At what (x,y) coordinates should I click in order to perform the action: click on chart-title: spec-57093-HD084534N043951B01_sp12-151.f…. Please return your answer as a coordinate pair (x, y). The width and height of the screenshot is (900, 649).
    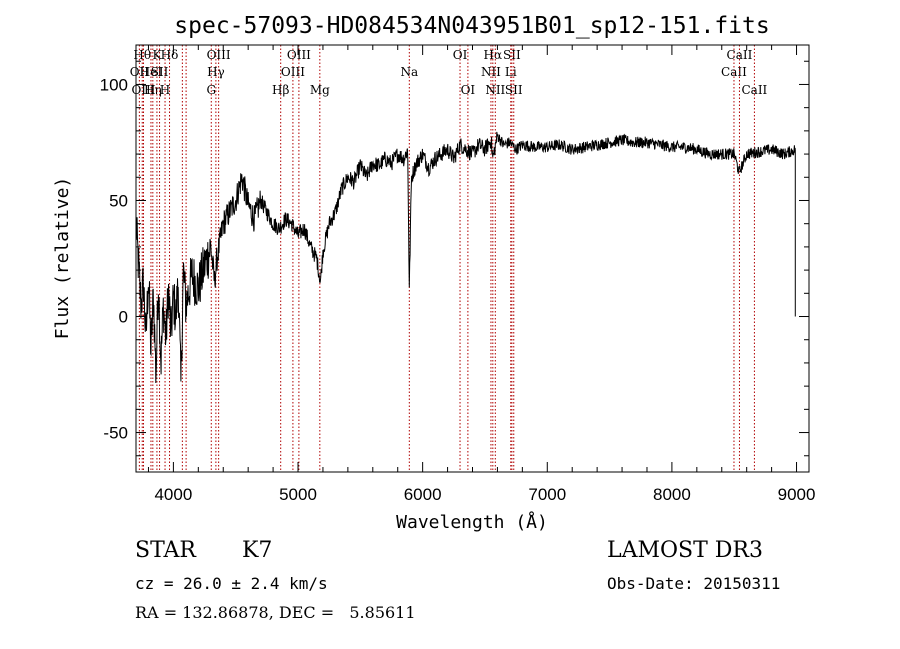
    Looking at the image, I should click on (471, 26).